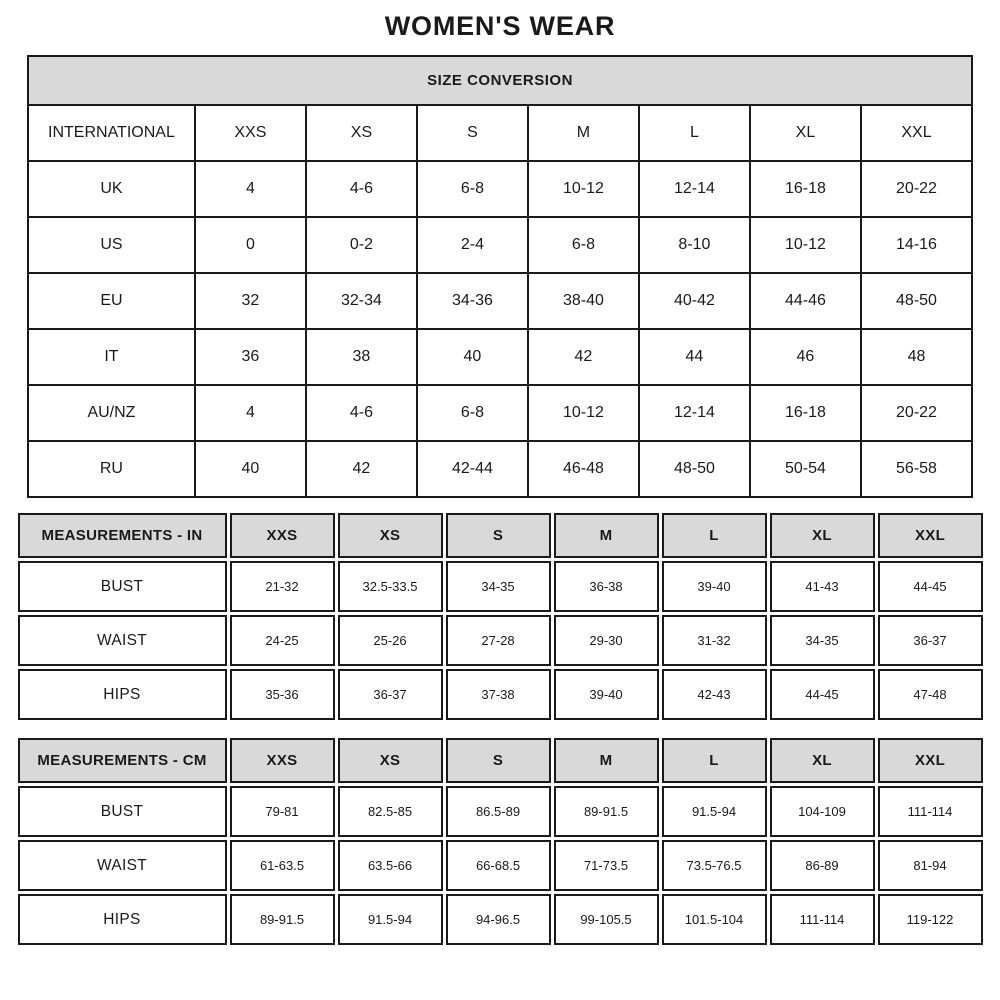 This screenshot has height=1000, width=1000. I want to click on measurements-in-row: WAIST 24-25 25-26 27-28 29-30 31-32 34-35 36-37, so click(500, 640).